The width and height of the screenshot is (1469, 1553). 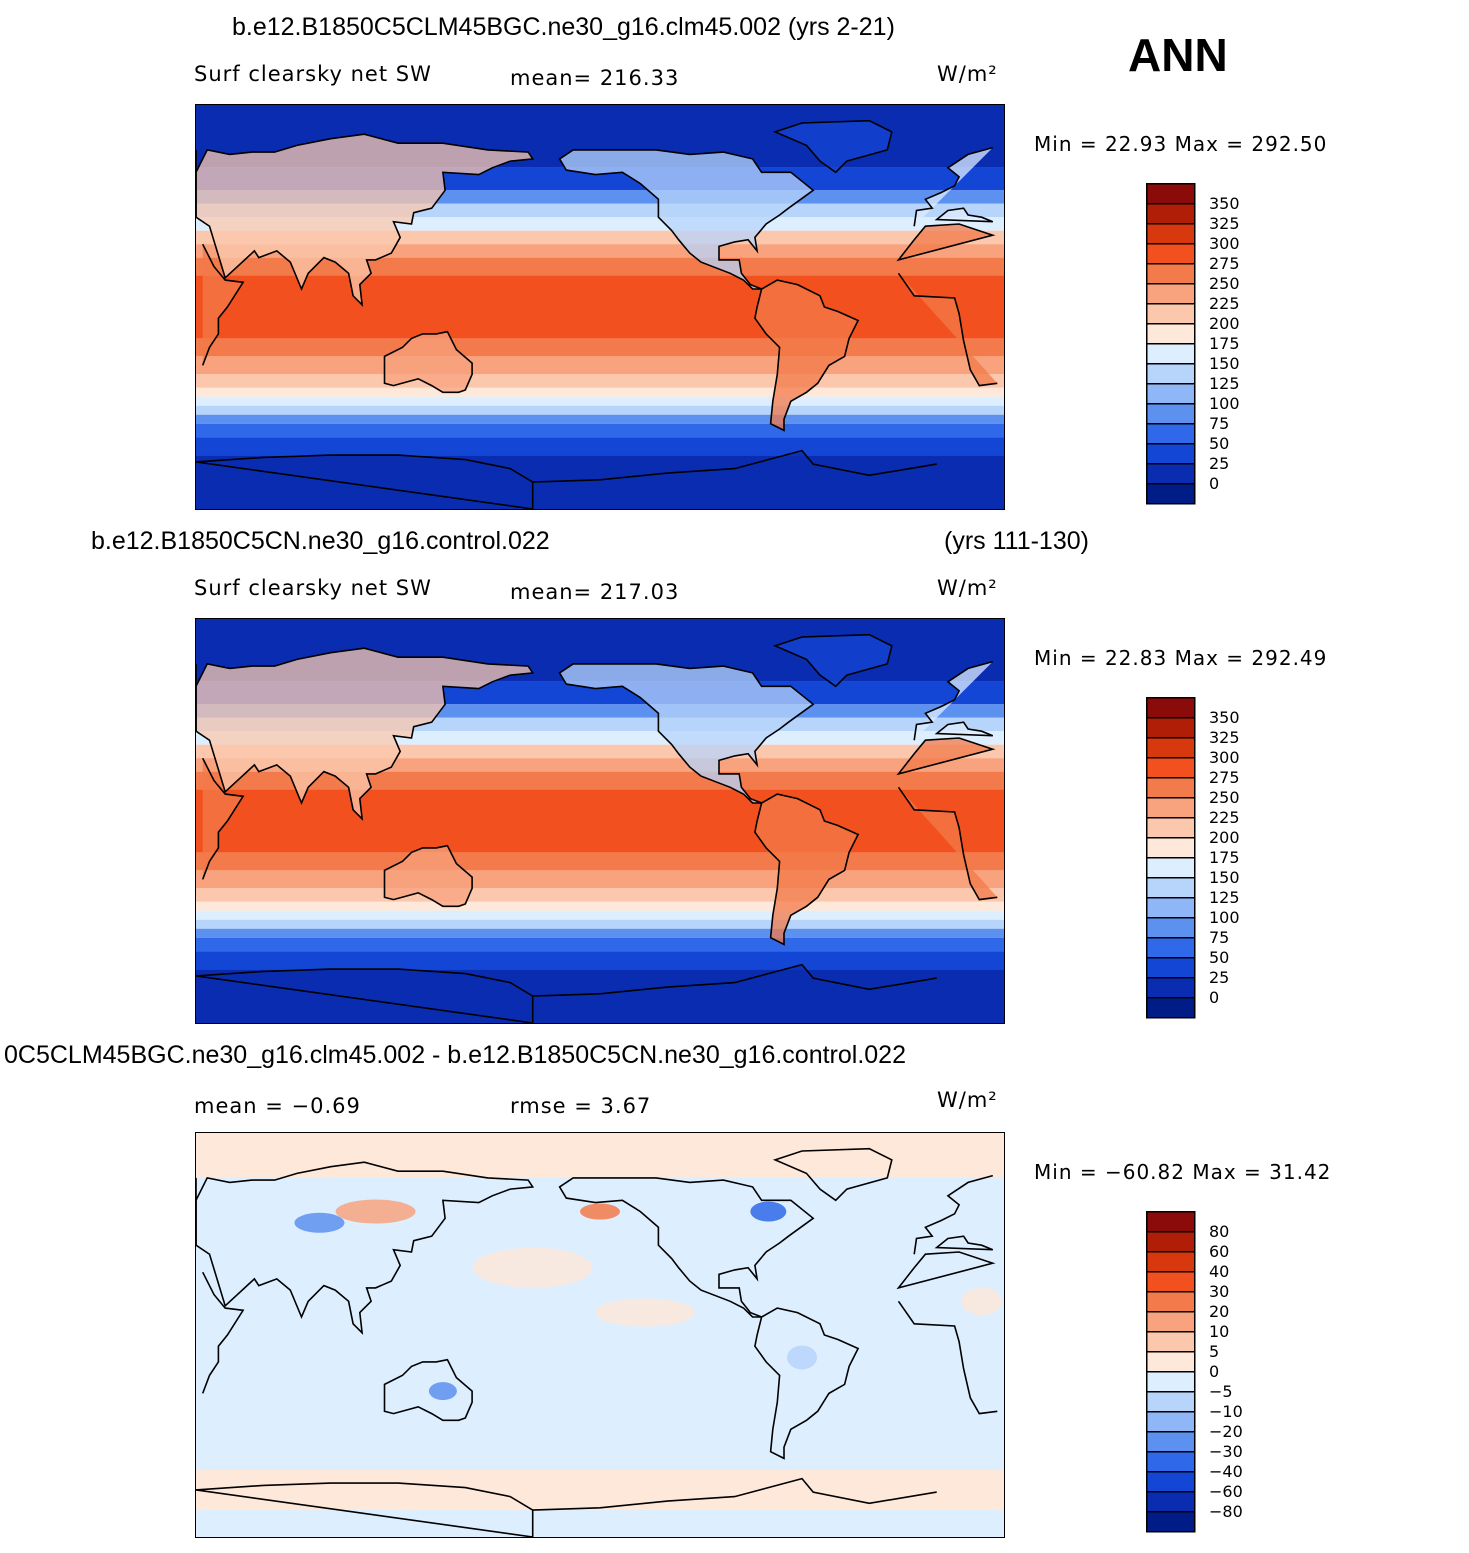 I want to click on colorbar-tick-label: 175, so click(x=1224, y=343).